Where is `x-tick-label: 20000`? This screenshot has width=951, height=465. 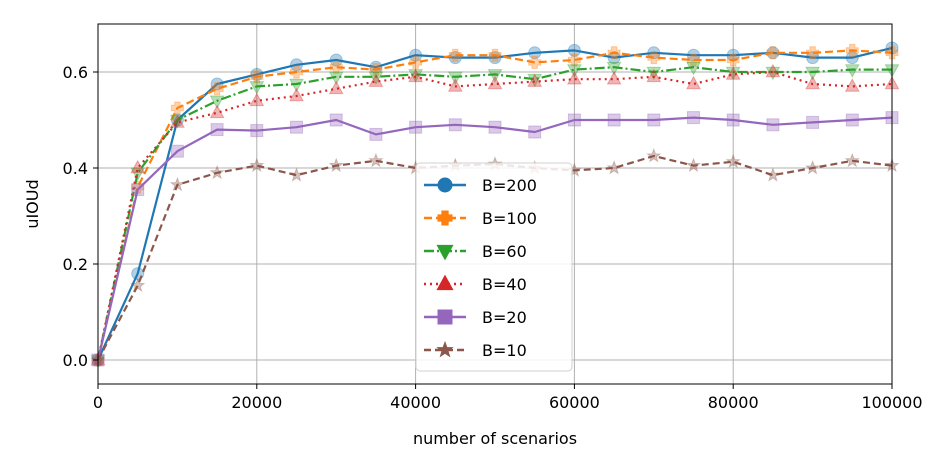 x-tick-label: 20000 is located at coordinates (256, 402).